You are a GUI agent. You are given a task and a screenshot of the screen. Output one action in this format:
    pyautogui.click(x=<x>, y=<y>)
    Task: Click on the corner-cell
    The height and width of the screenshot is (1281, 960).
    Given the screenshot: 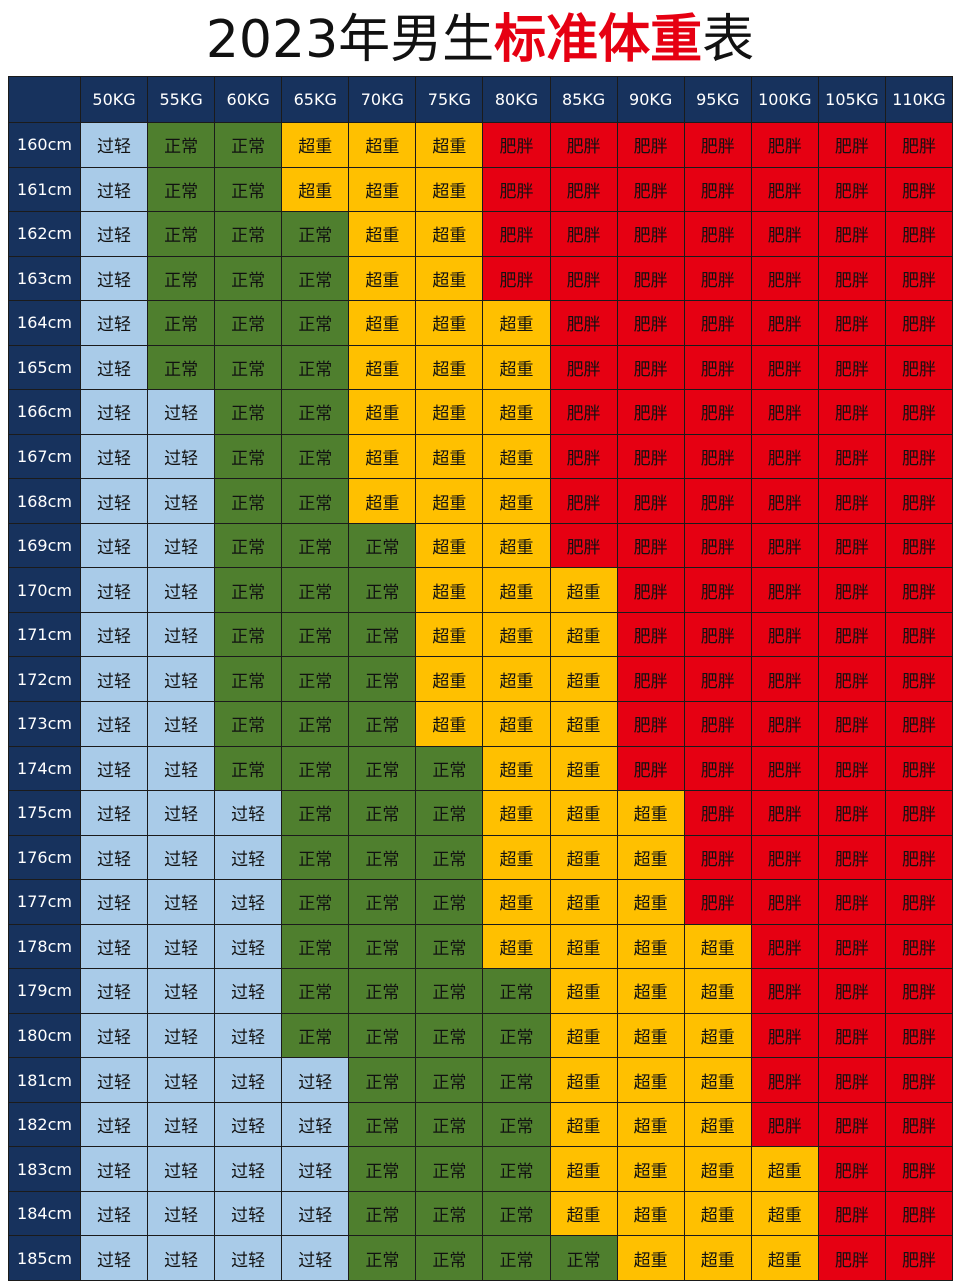 What is the action you would take?
    pyautogui.click(x=44, y=99)
    